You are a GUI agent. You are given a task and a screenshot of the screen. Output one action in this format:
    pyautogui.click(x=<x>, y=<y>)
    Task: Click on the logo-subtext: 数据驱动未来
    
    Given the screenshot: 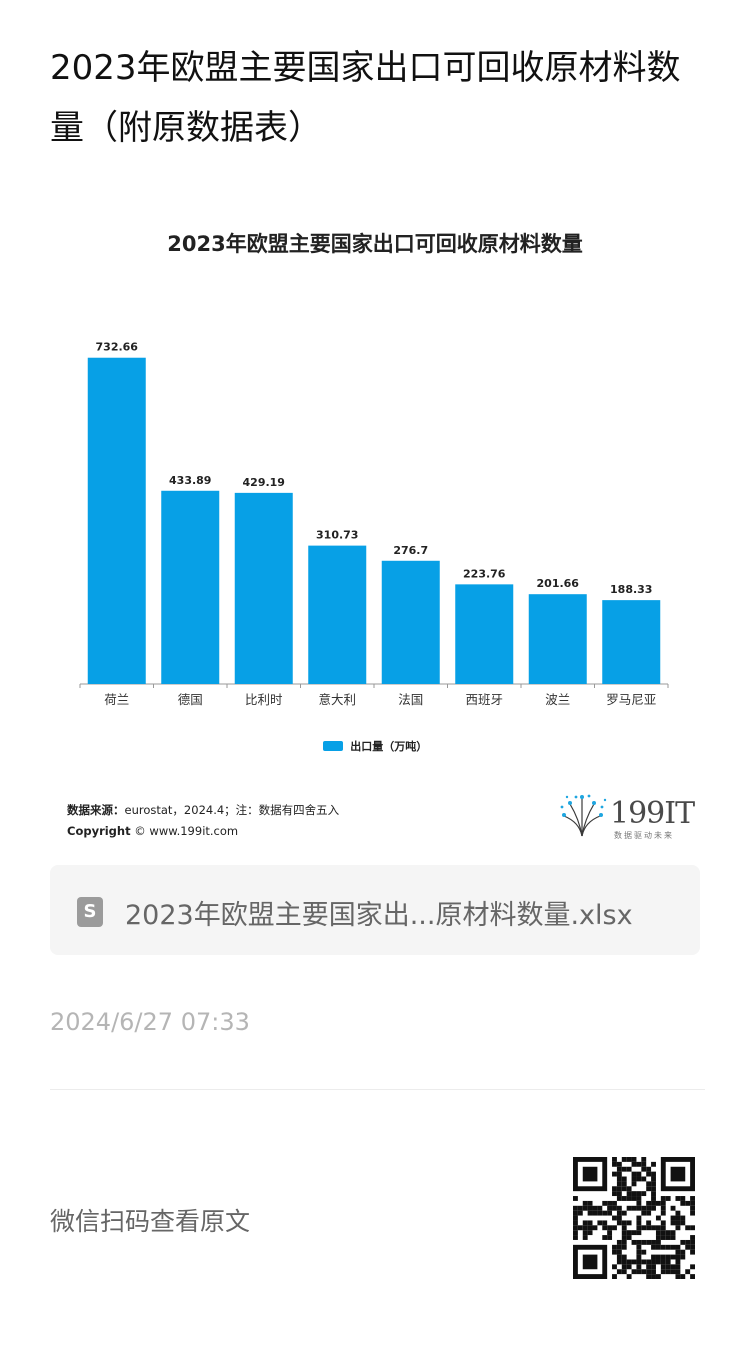 What is the action you would take?
    pyautogui.click(x=644, y=835)
    